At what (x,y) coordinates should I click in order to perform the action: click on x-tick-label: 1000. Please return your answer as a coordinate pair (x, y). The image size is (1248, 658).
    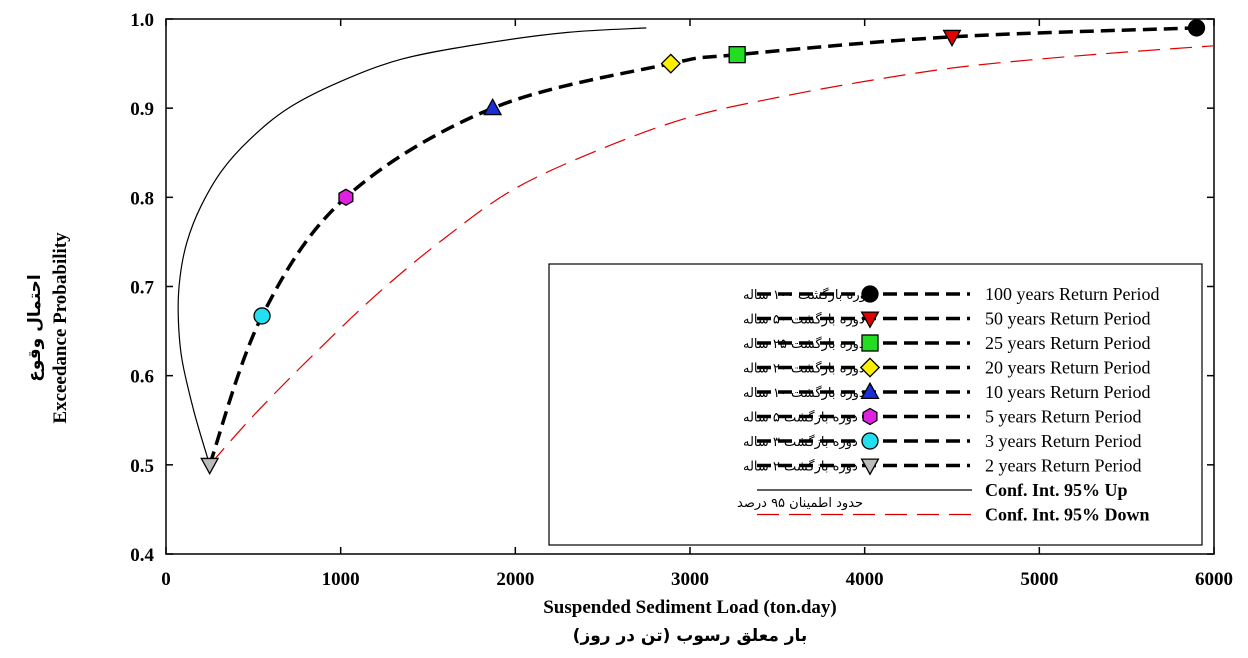
    Looking at the image, I should click on (341, 579).